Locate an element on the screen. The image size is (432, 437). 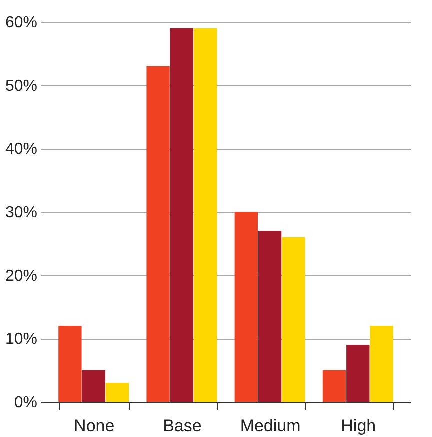
x-tick-label: High is located at coordinates (358, 426).